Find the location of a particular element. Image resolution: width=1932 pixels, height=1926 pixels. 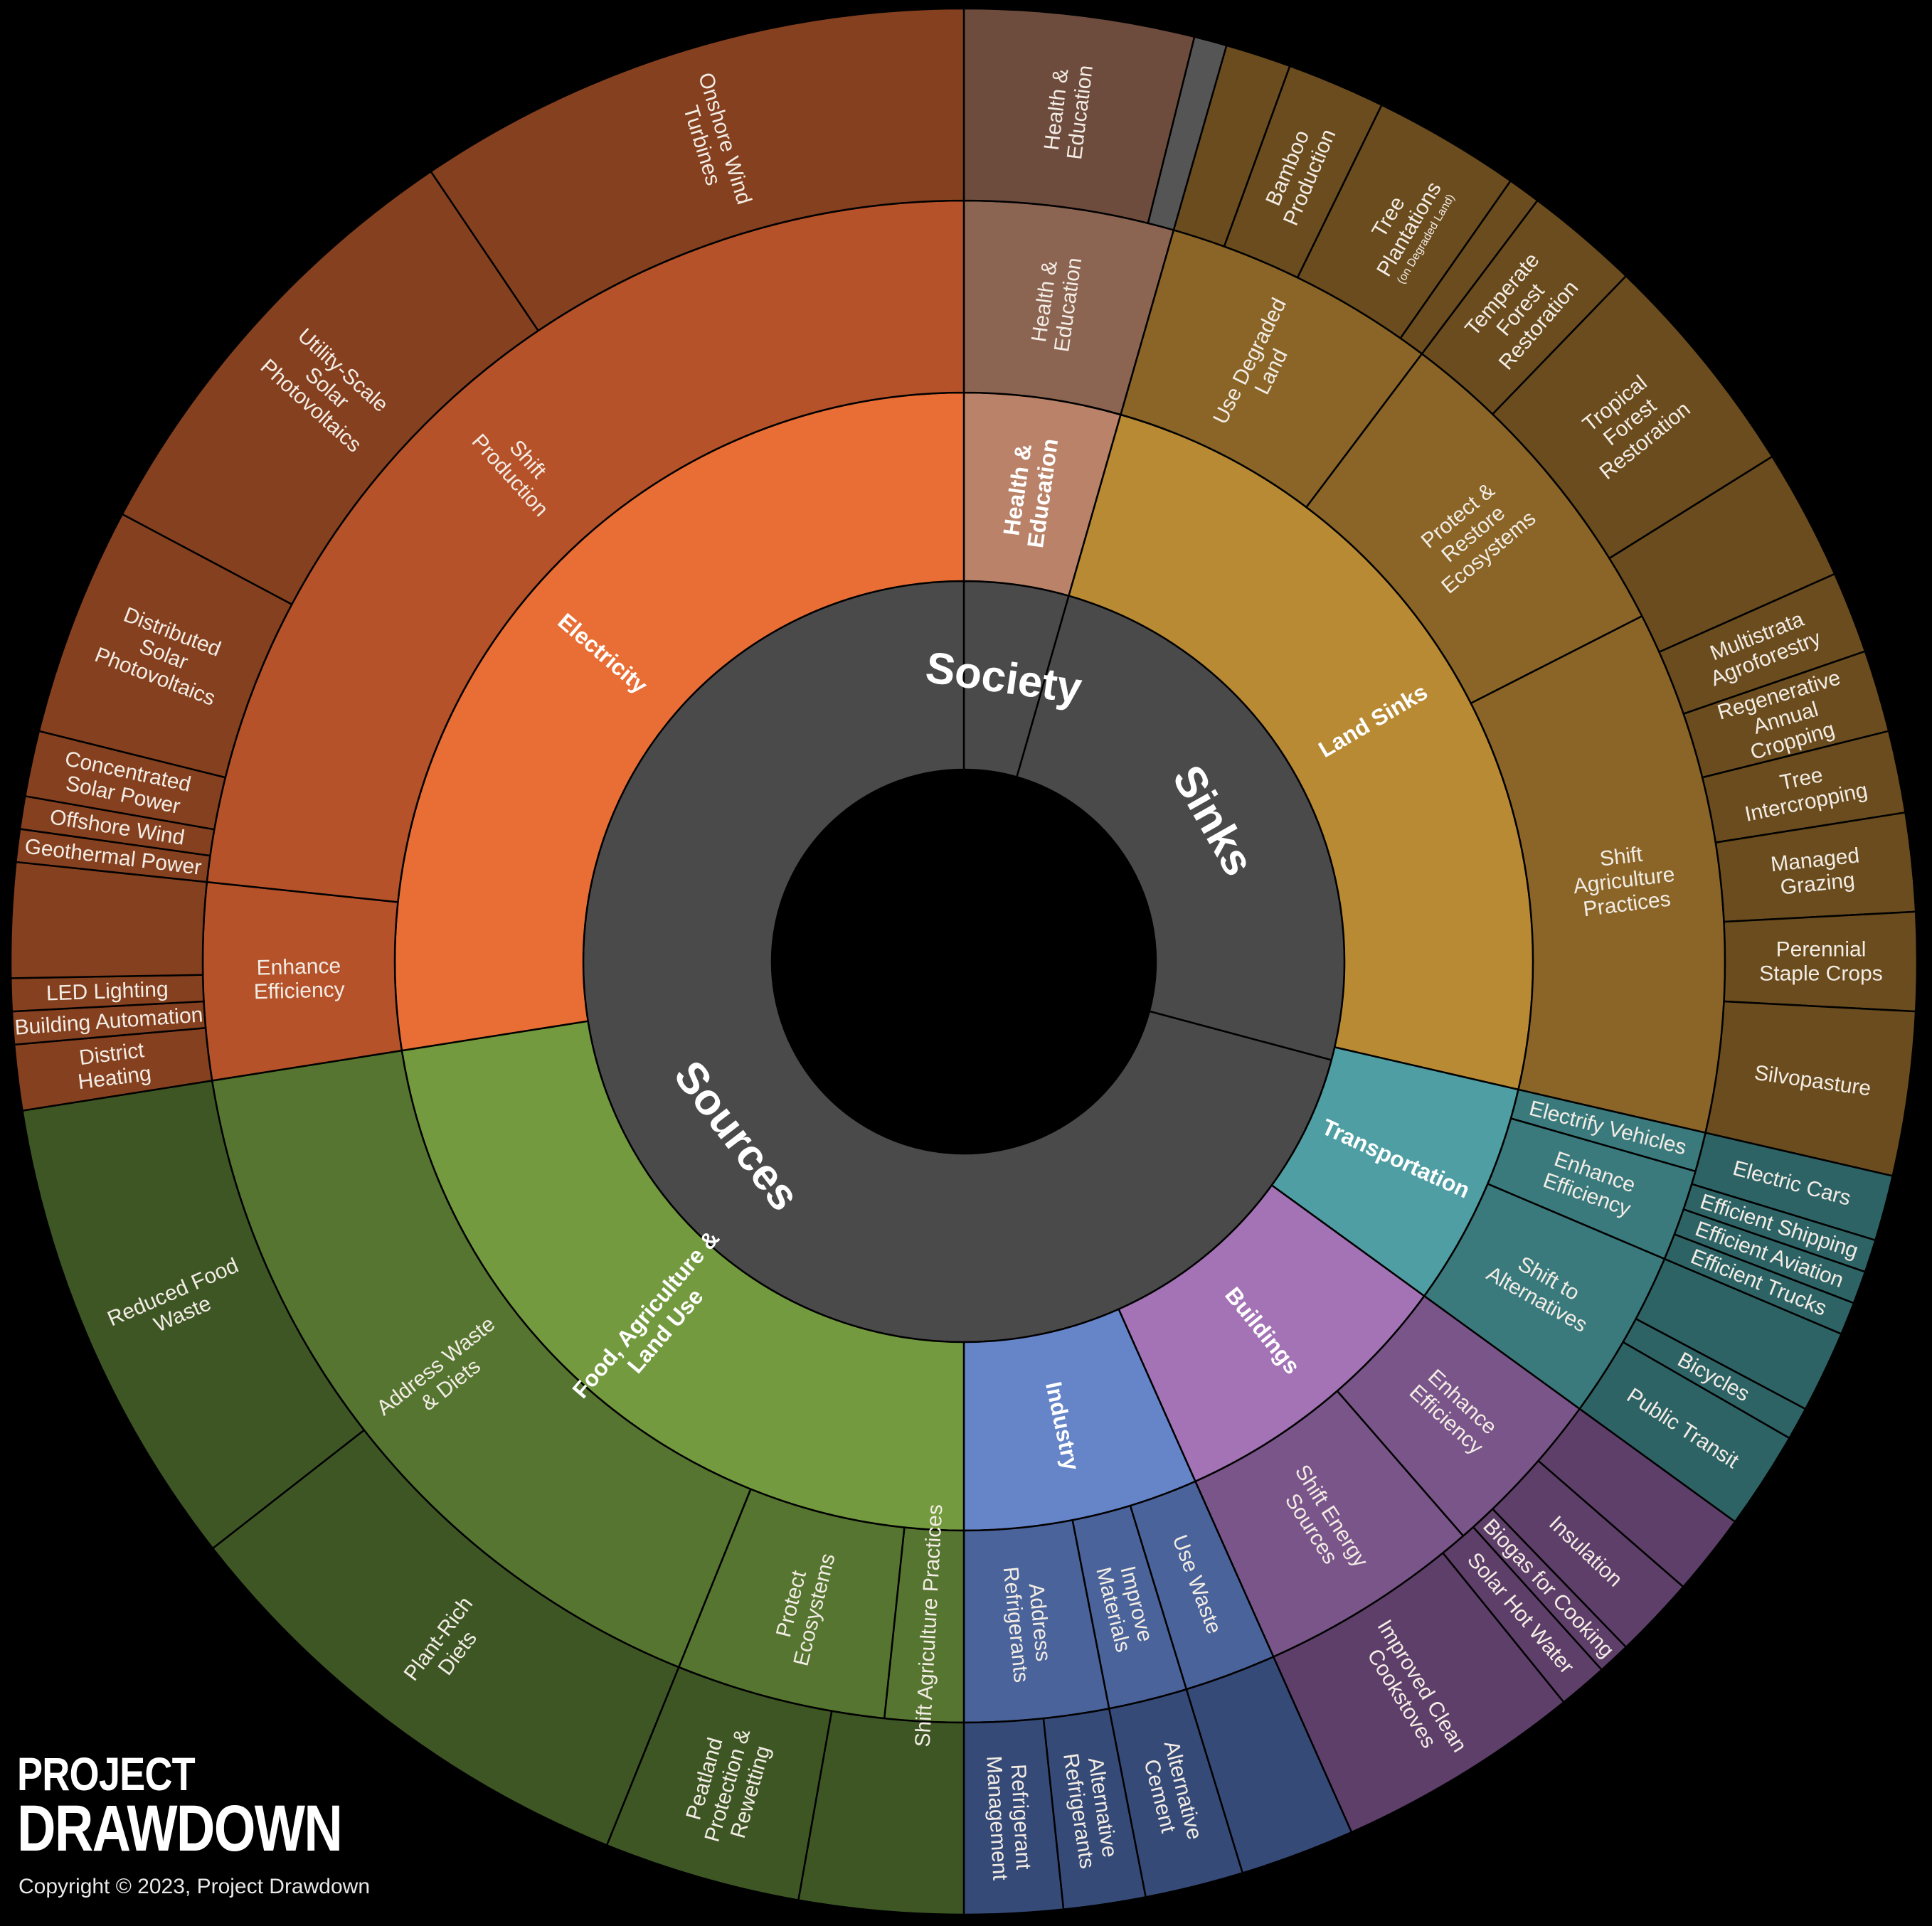

label-level3-led-lighting-line0: LED Lighting is located at coordinates (107, 992).